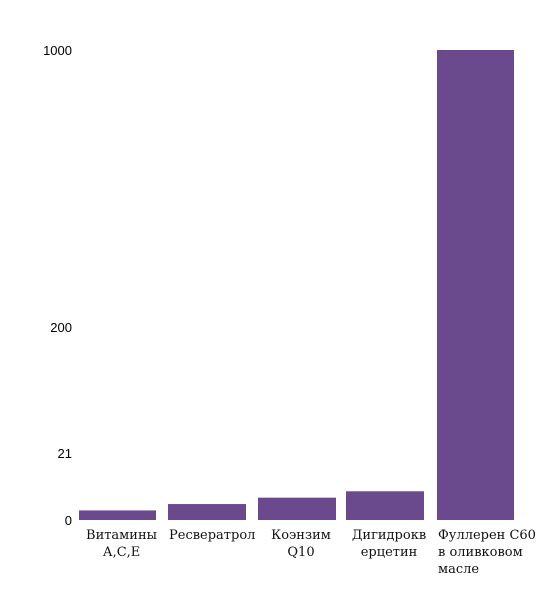 The height and width of the screenshot is (598, 542). I want to click on category-label-line: Дигидрокв, so click(389, 535).